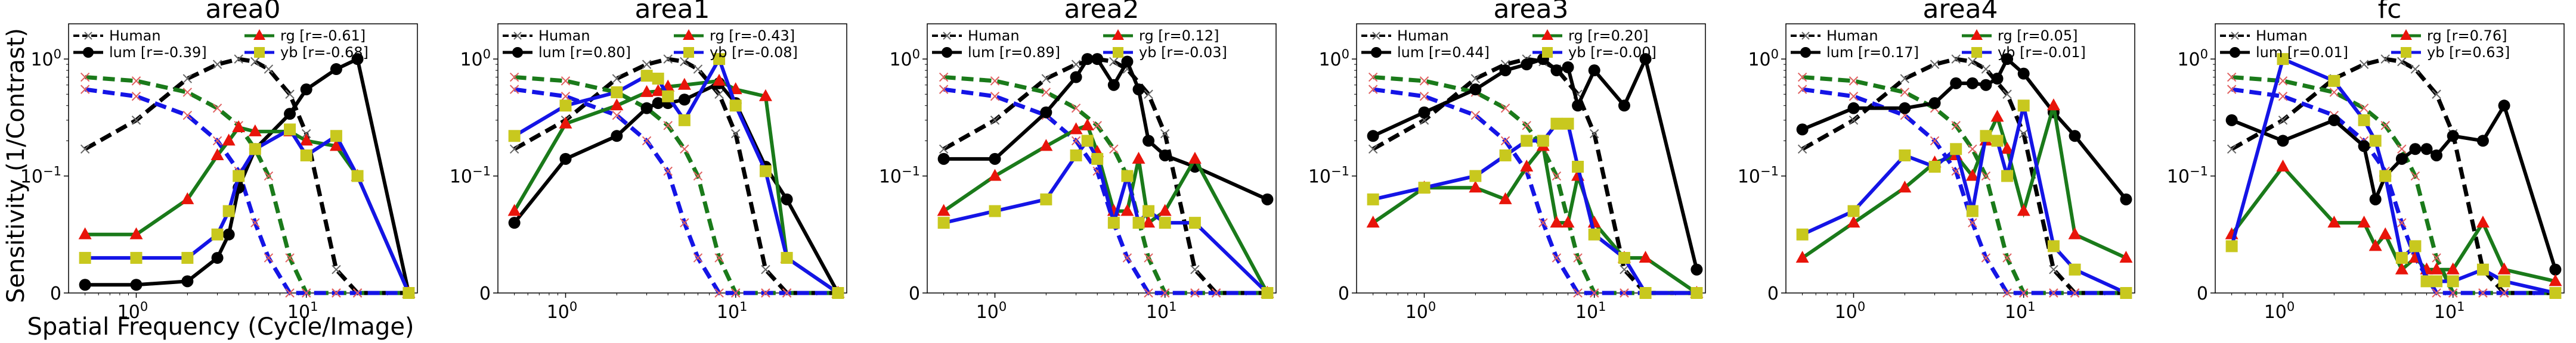  Describe the element at coordinates (1179, 36) in the screenshot. I see `legend-rg-label: rg [r=0.12]` at that location.